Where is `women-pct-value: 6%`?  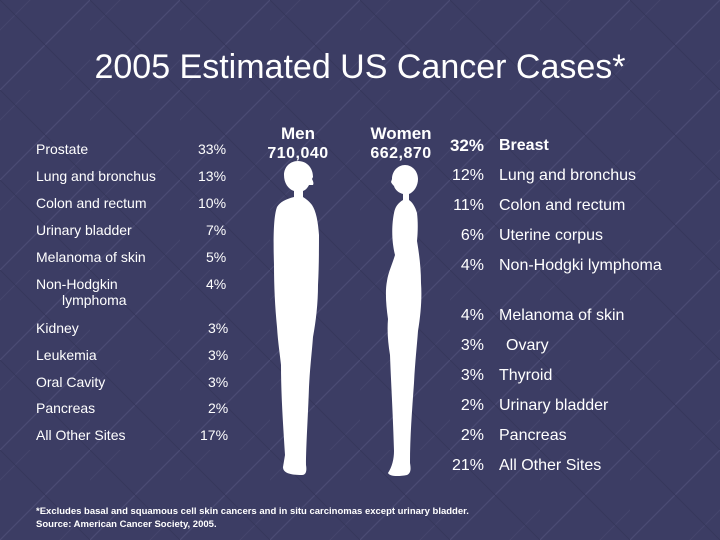
women-pct-value: 6% is located at coordinates (472, 235).